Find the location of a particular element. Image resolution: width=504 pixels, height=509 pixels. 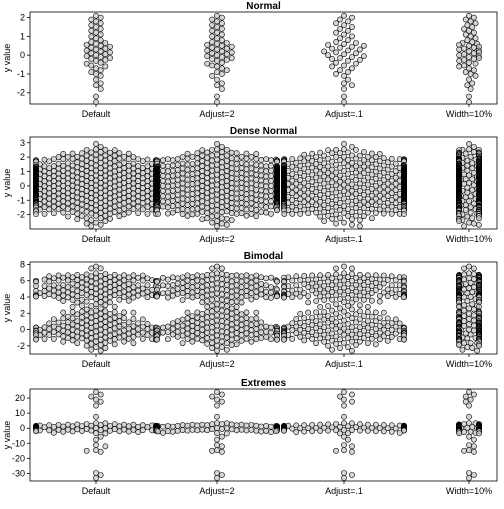

x-tick-label: Default is located at coordinates (96, 364).